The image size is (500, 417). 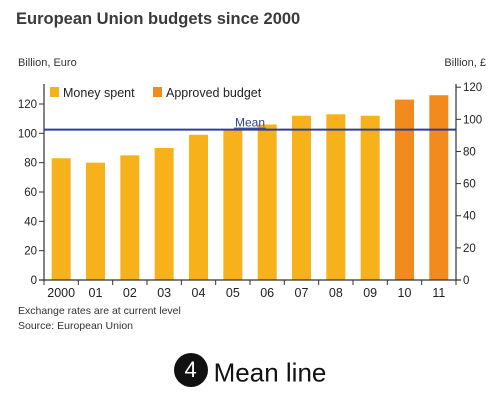 What do you see at coordinates (61, 219) in the screenshot?
I see `bar-spent-2000` at bounding box center [61, 219].